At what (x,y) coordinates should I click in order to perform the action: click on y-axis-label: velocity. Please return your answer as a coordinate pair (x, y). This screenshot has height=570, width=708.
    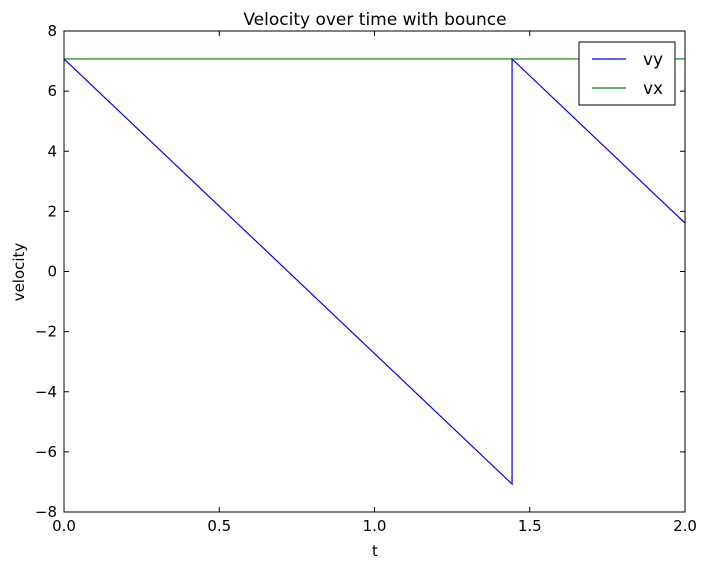
    Looking at the image, I should click on (19, 272).